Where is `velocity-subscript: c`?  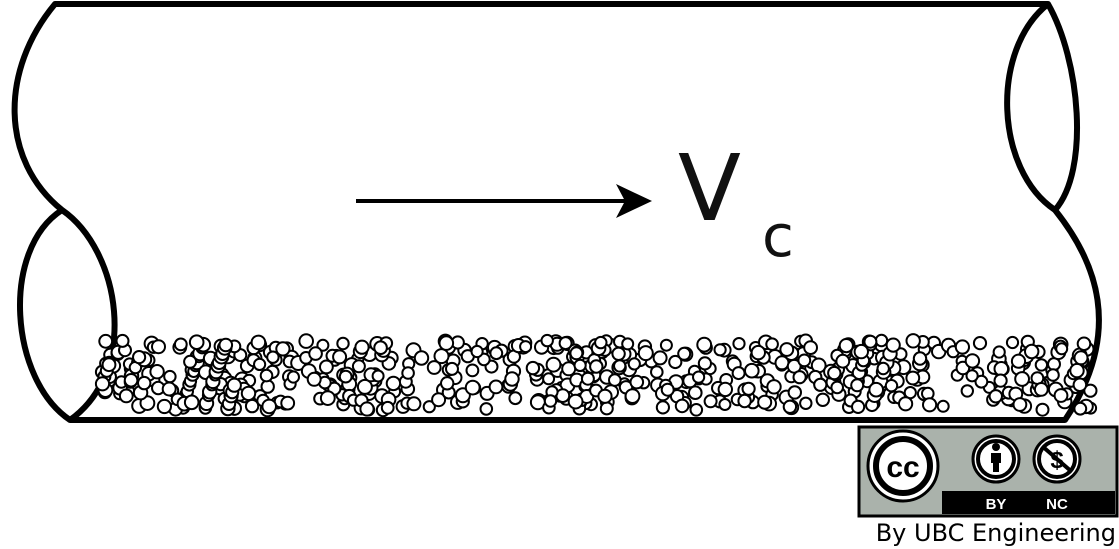 velocity-subscript: c is located at coordinates (778, 236).